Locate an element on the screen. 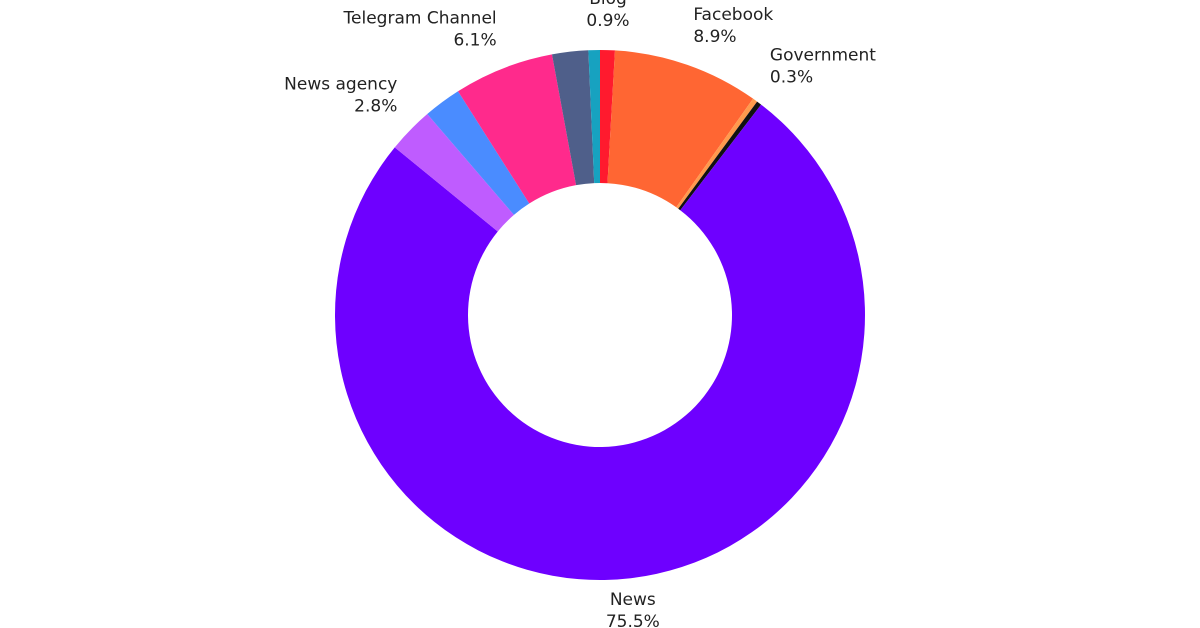 The width and height of the screenshot is (1200, 628). slice-label: Government is located at coordinates (823, 56).